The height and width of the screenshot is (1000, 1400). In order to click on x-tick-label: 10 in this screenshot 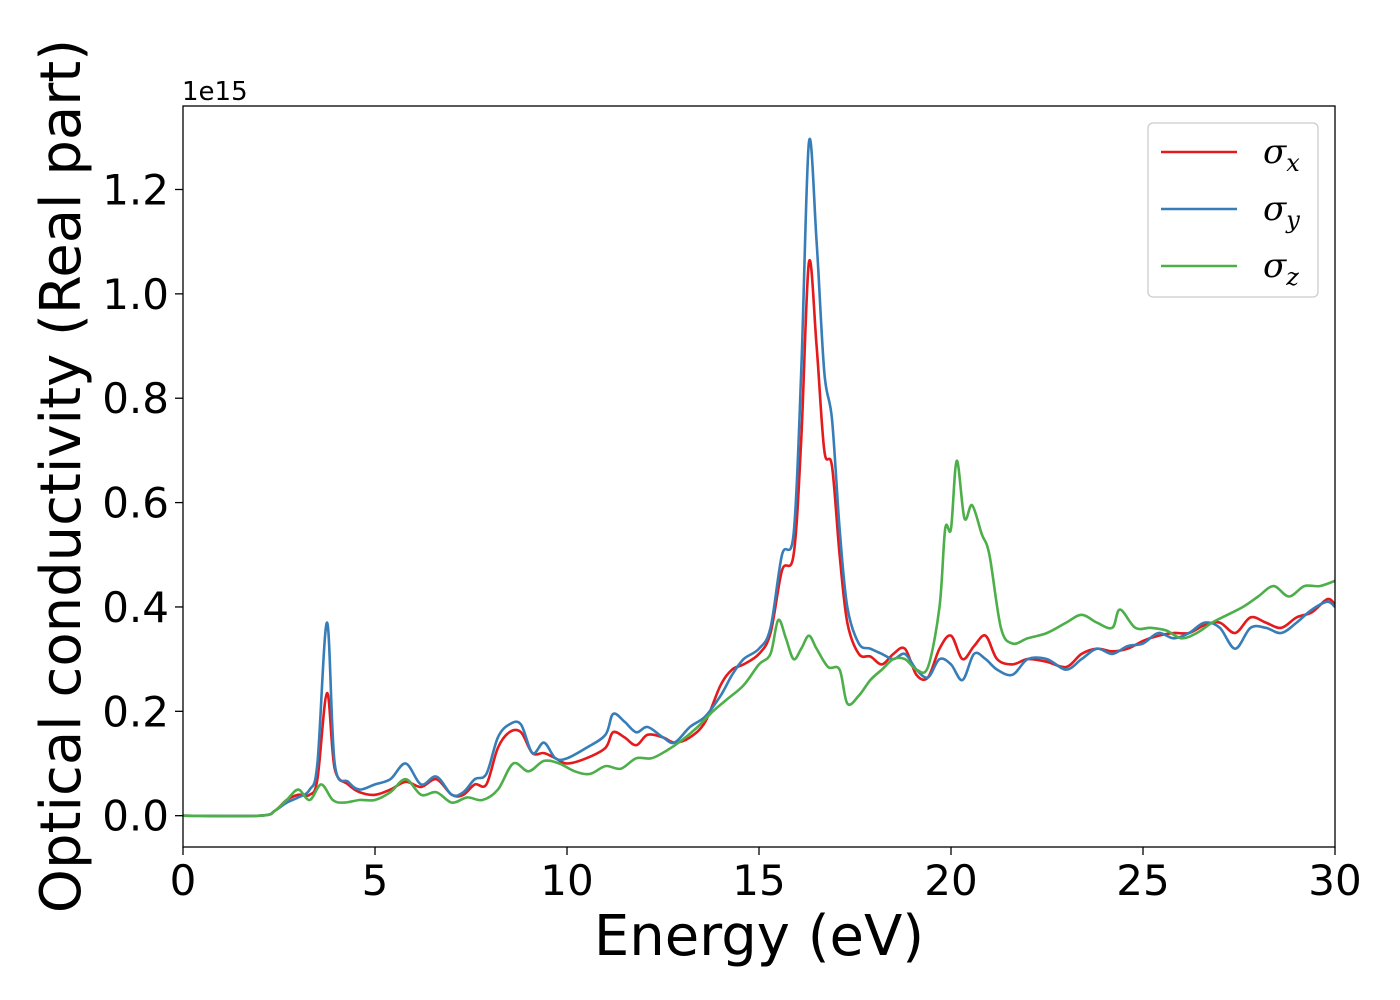, I will do `click(566, 880)`.